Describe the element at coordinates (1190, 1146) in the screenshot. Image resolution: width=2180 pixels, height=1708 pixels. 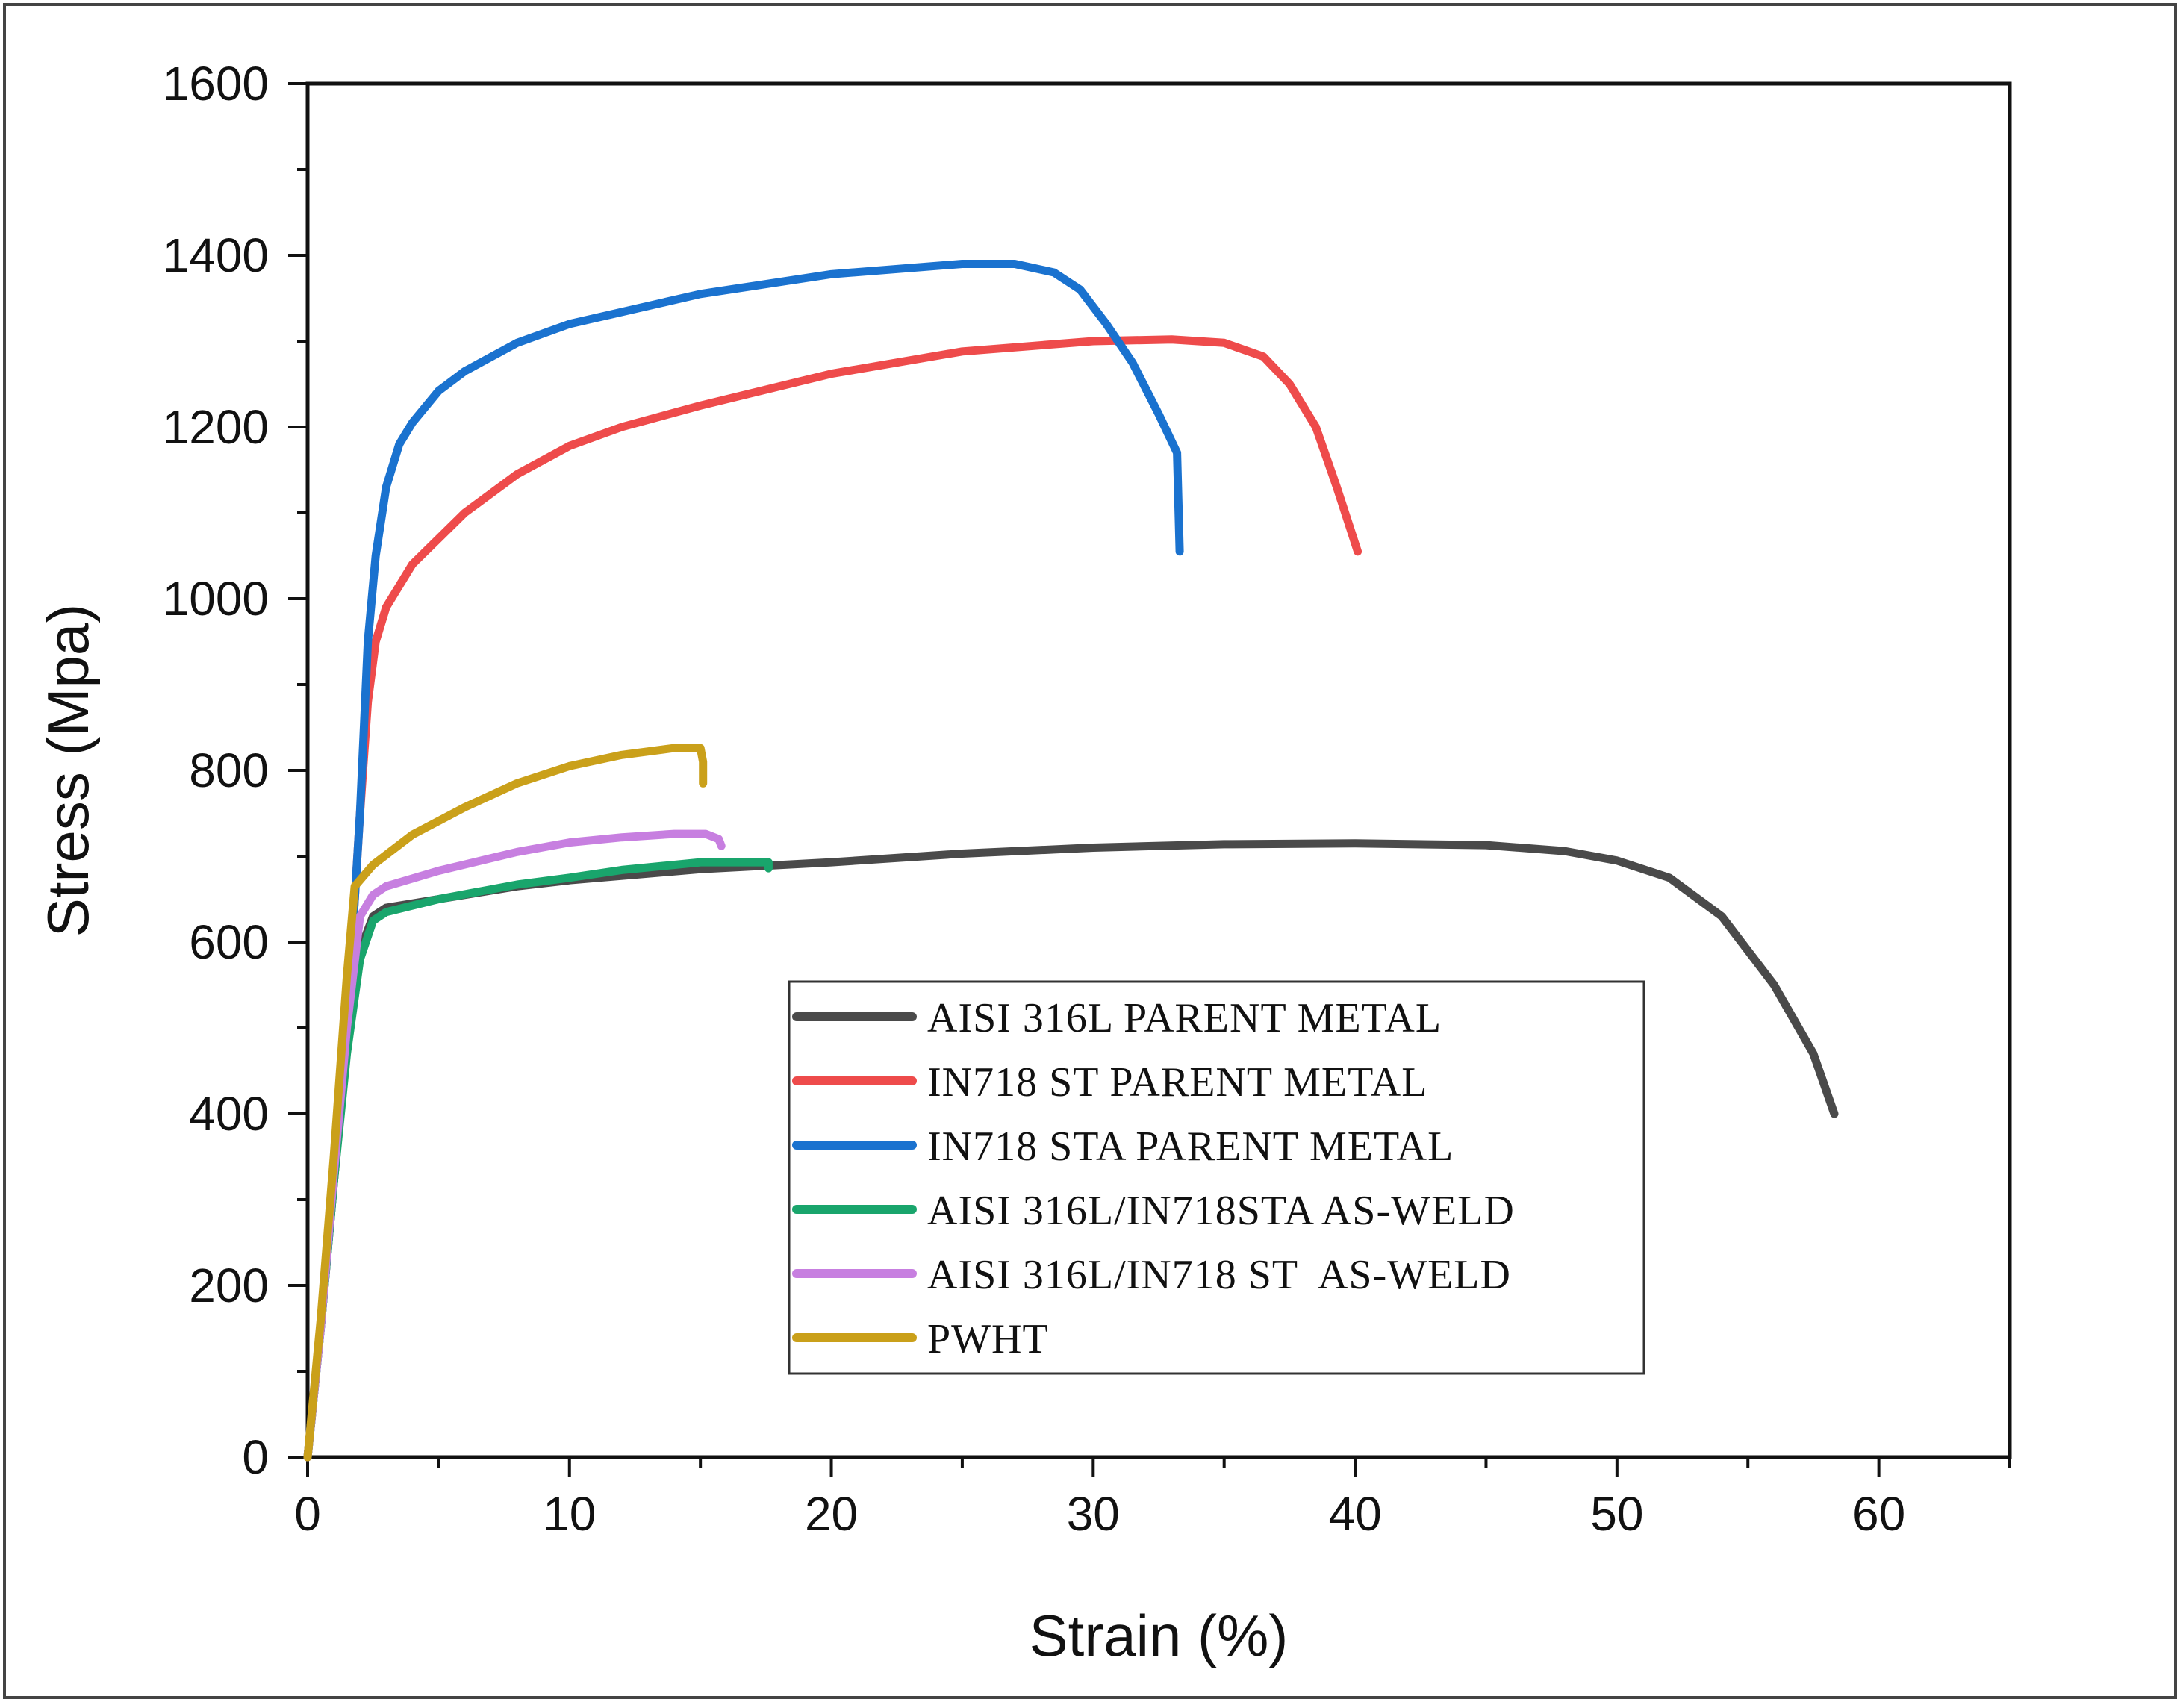
I see `legend-label-3: IN718 STA PARENT METAL` at that location.